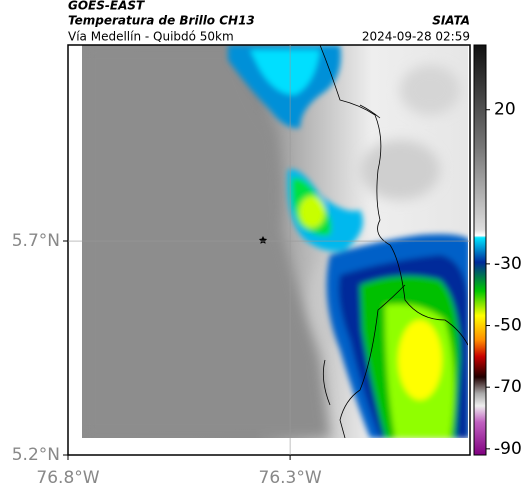 The image size is (526, 491). What do you see at coordinates (508, 326) in the screenshot?
I see `colorbar-label: -50` at bounding box center [508, 326].